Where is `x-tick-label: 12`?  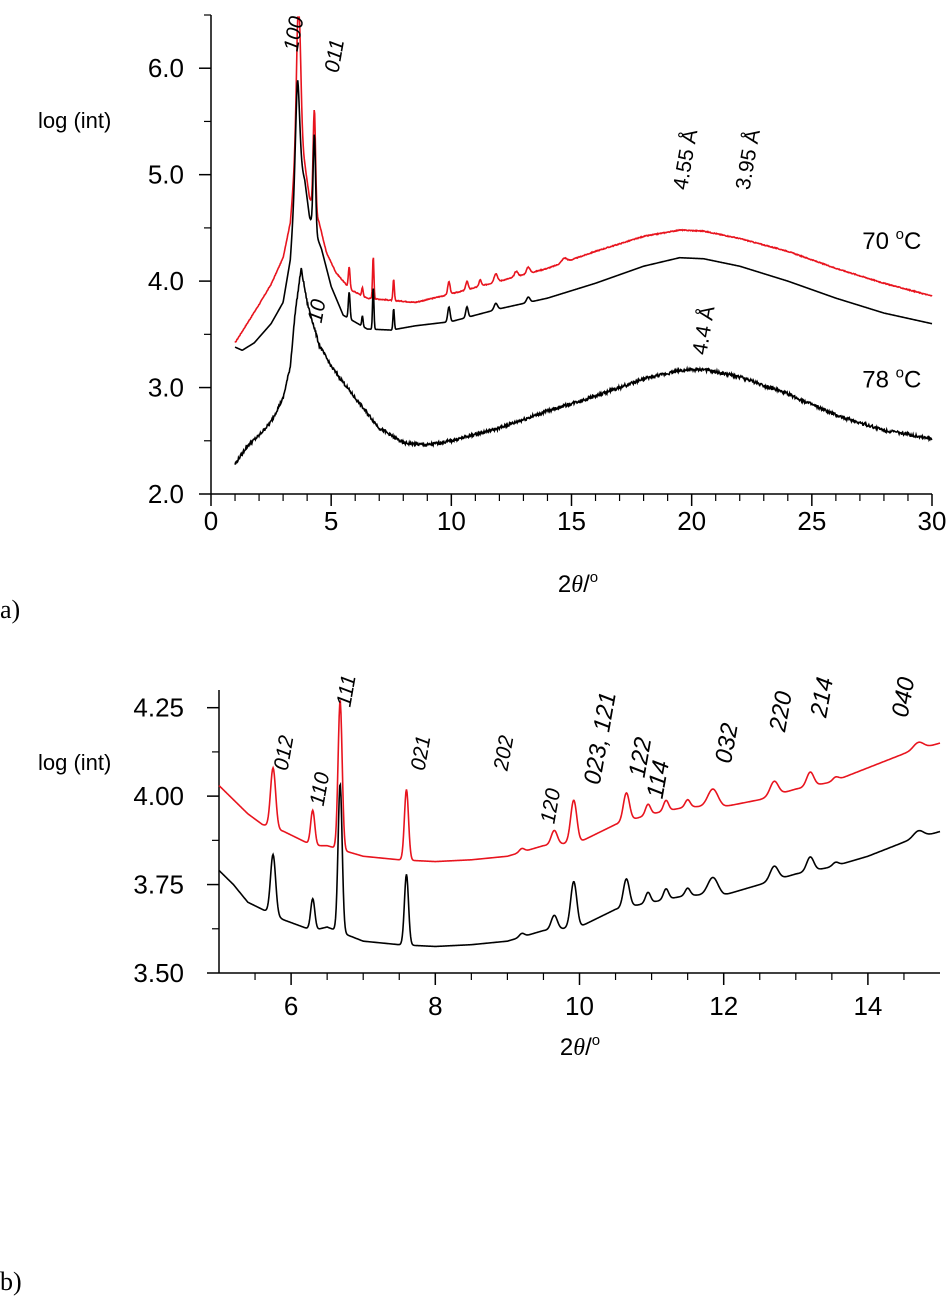
x-tick-label: 12 is located at coordinates (723, 1006).